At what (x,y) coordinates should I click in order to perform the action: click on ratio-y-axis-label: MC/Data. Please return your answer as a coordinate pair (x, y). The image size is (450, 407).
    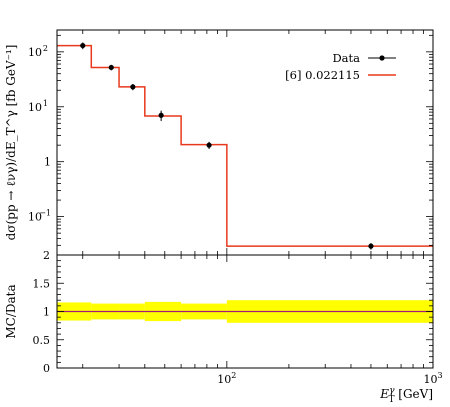
    Looking at the image, I should click on (11, 311).